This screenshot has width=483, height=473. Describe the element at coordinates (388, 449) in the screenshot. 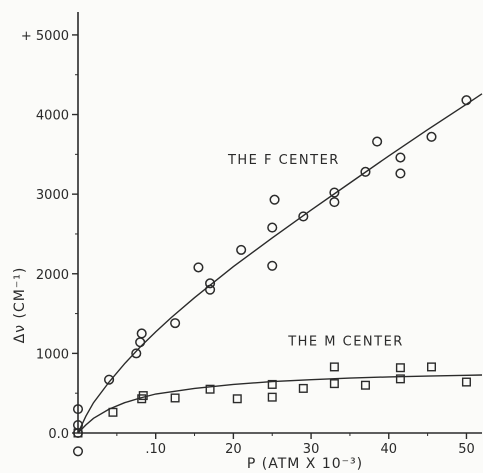

I see `x-tick-label: 40` at that location.